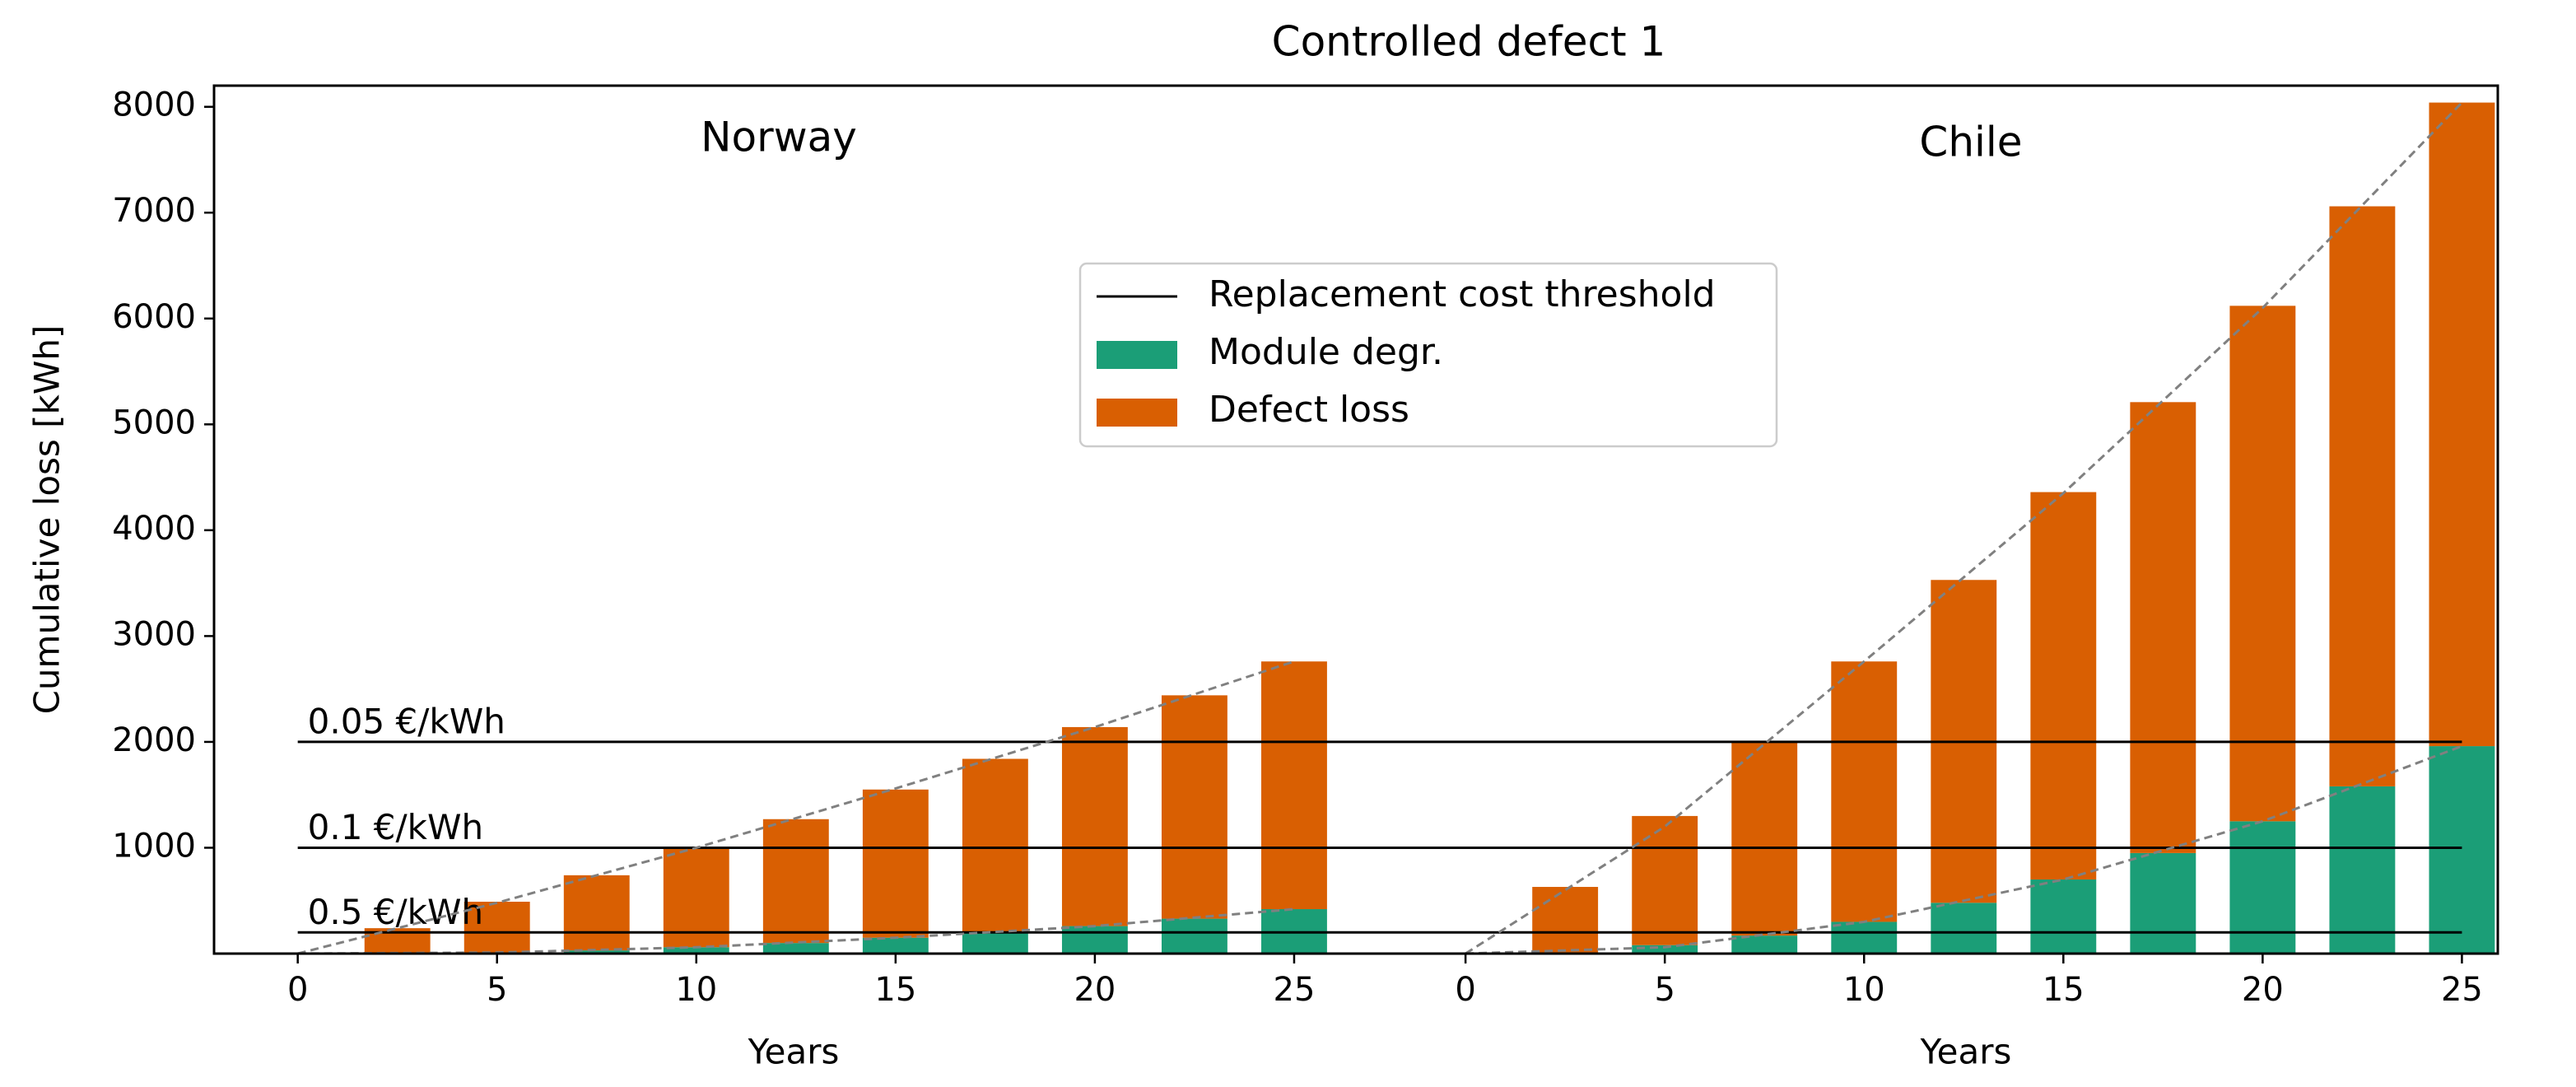 This screenshot has height=1087, width=2576. Describe the element at coordinates (154, 740) in the screenshot. I see `y-tick-label: 2000` at that location.